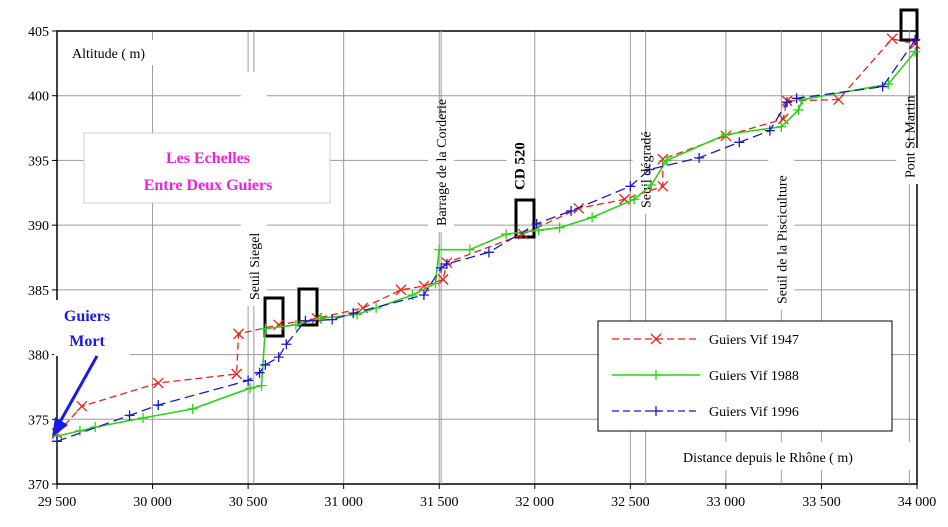 The height and width of the screenshot is (527, 948). Describe the element at coordinates (38, 291) in the screenshot. I see `y-tick-label: 385` at that location.